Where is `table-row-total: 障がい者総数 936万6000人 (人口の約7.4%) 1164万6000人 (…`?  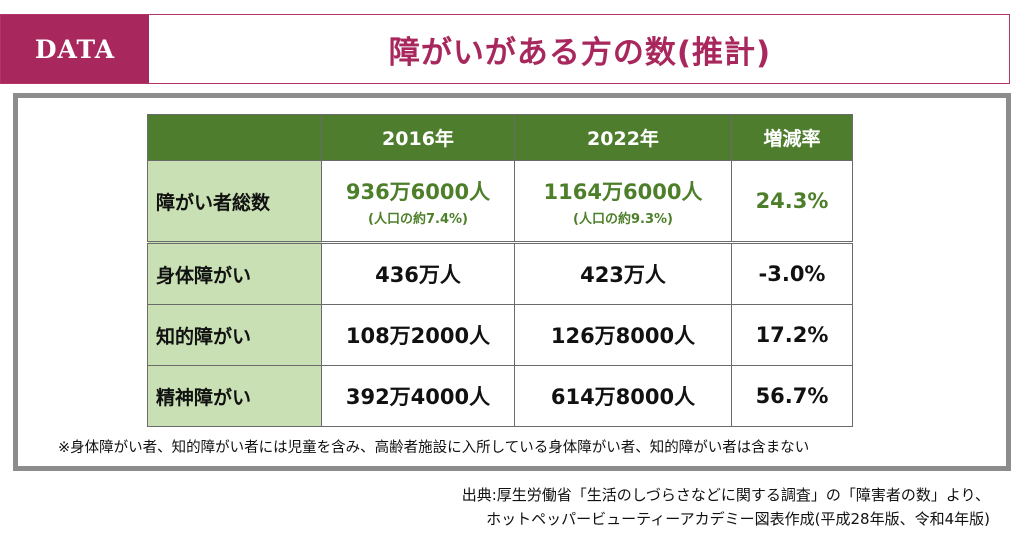
table-row-total: 障がい者総数 936万6000人 (人口の約7.4%) 1164万6000人 (… is located at coordinates (500, 201).